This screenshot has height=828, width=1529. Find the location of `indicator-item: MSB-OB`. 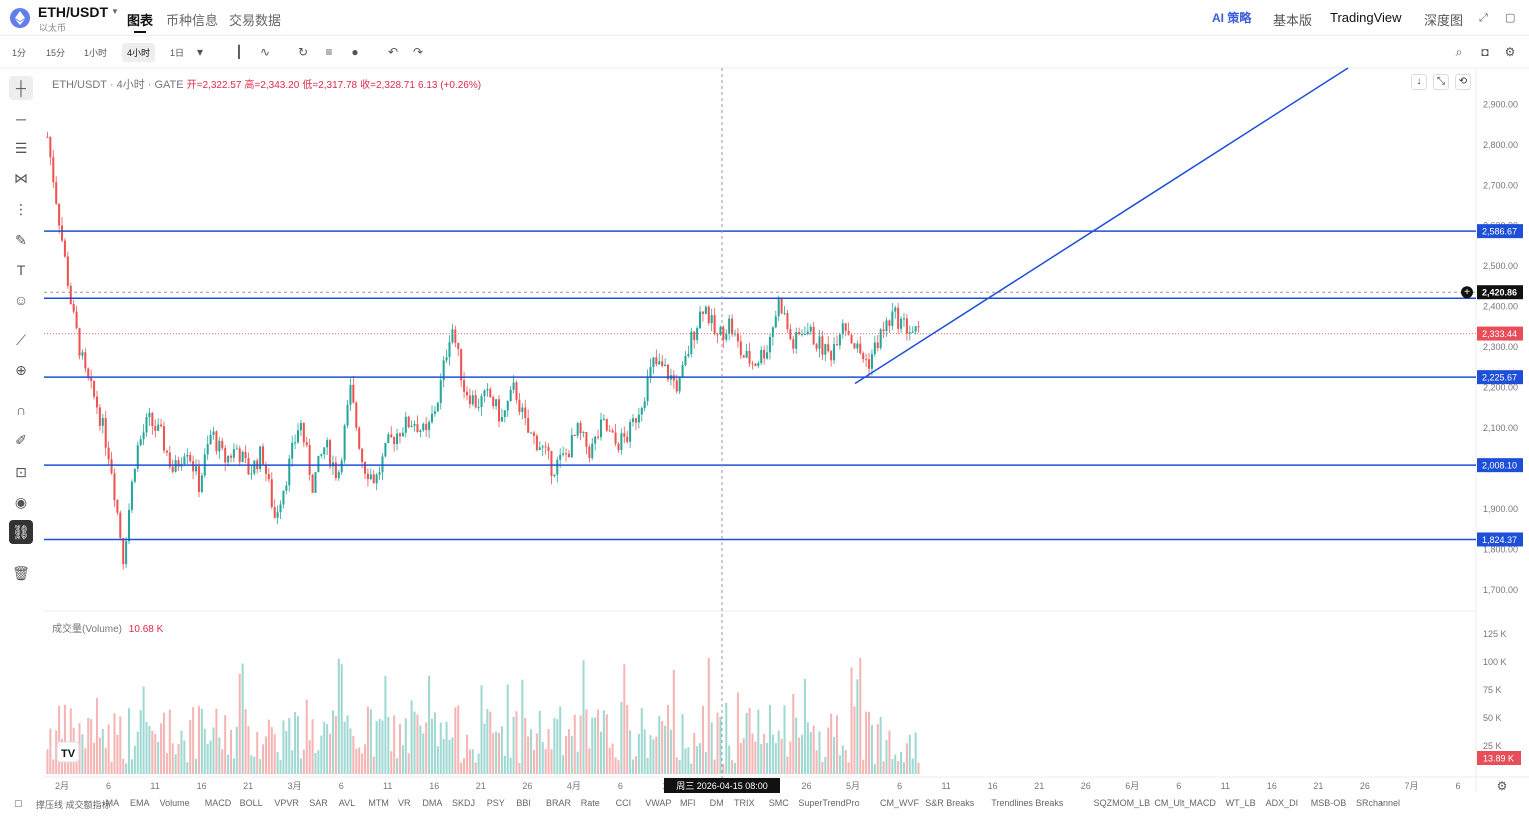

indicator-item: MSB-OB is located at coordinates (1328, 803).